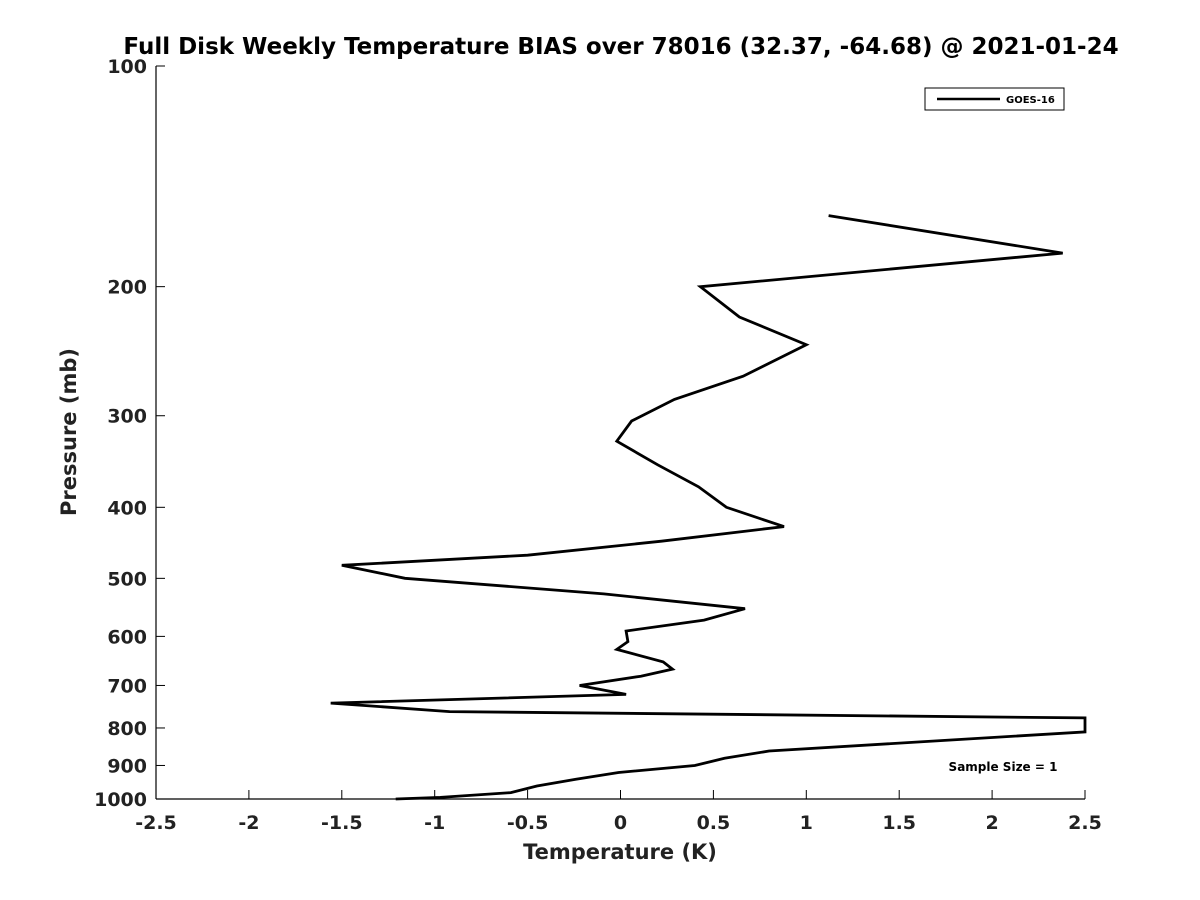 Image resolution: width=1200 pixels, height=900 pixels. I want to click on y-tick-label: 400, so click(127, 508).